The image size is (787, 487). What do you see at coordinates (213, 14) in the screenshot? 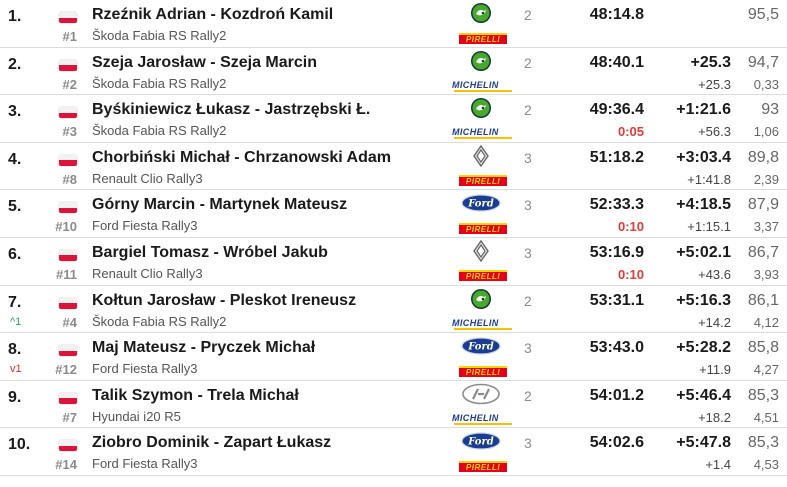
I see `crew-name: Rzeźnik Adrian - Kozdroń Kamil` at bounding box center [213, 14].